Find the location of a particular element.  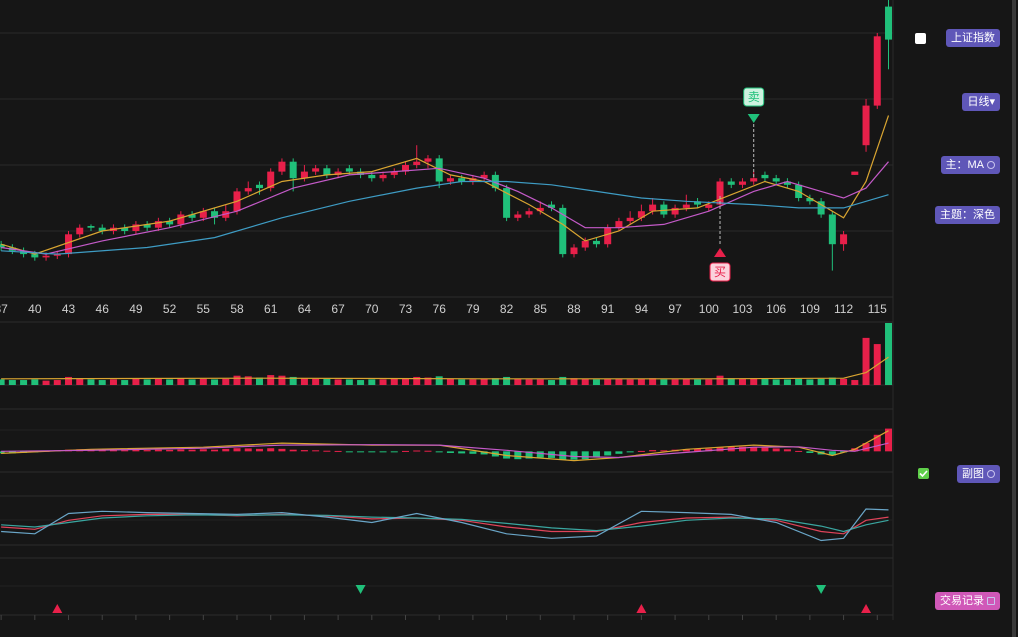

sub-chart-button: 副图 is located at coordinates (978, 474).